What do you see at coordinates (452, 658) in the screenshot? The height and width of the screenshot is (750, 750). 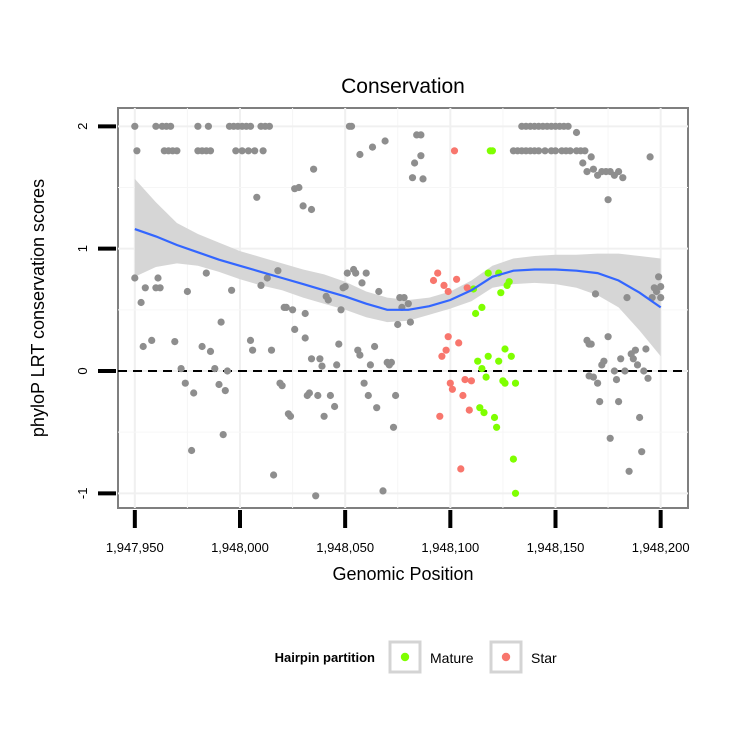 I see `legend-label-mature: Mature` at bounding box center [452, 658].